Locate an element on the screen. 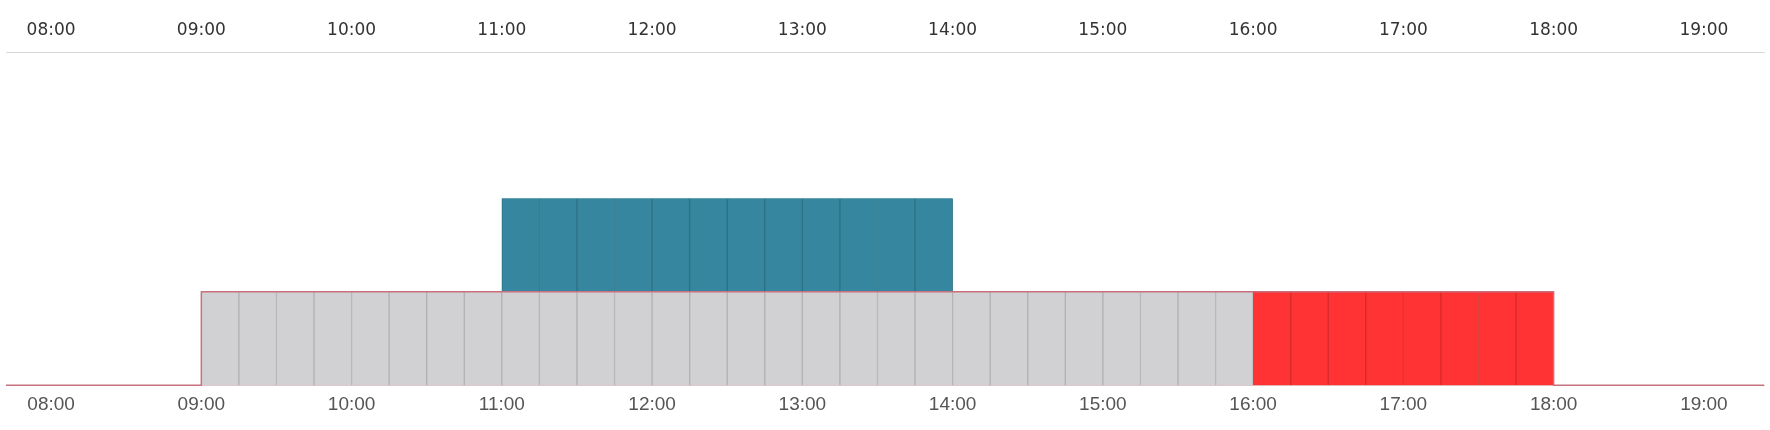  x2-tick-label: 12:00 is located at coordinates (652, 403).